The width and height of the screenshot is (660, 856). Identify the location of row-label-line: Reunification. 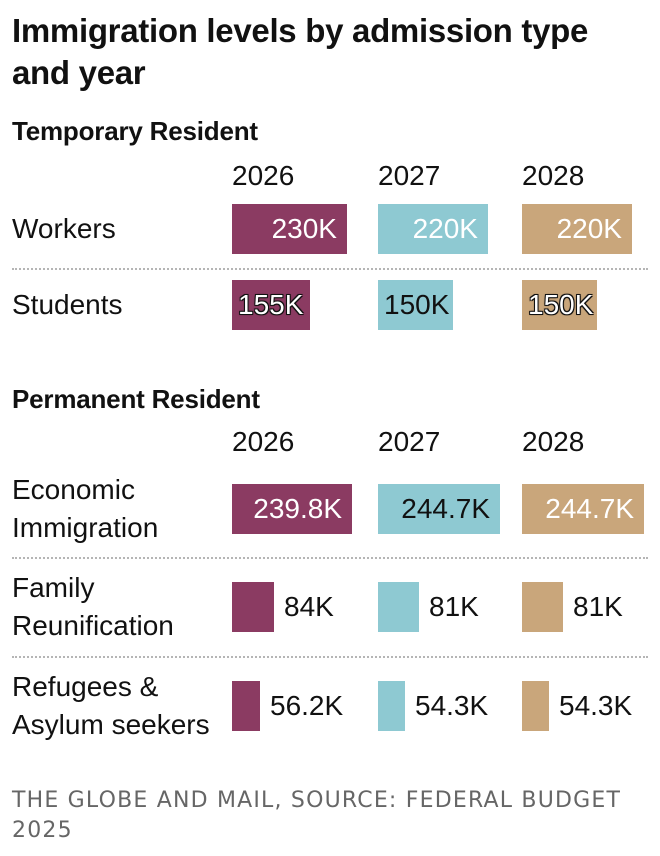
(93, 625).